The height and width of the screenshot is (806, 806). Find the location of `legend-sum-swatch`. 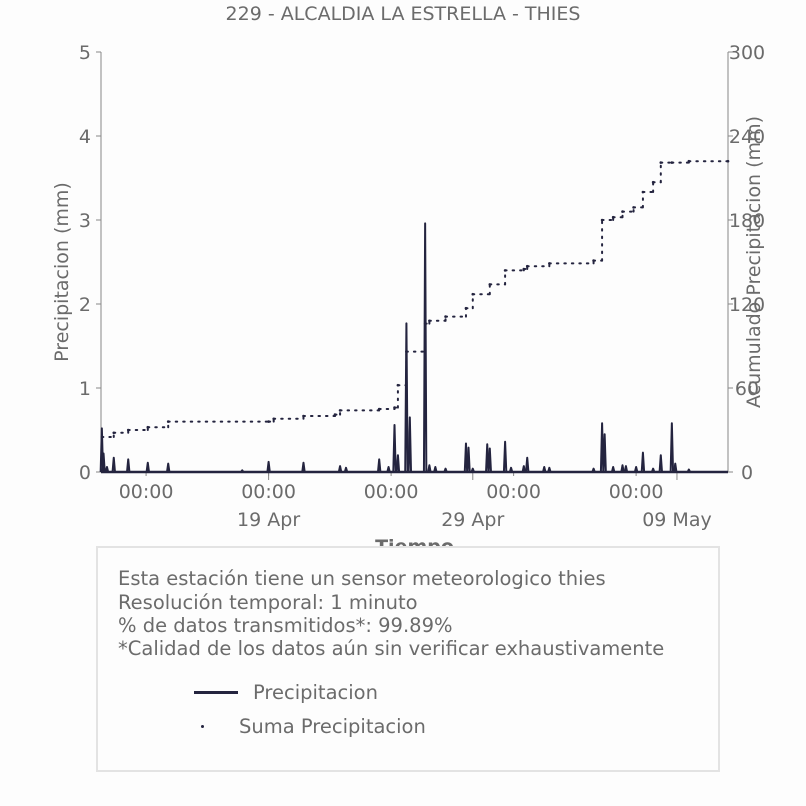

legend-sum-swatch is located at coordinates (202, 726).